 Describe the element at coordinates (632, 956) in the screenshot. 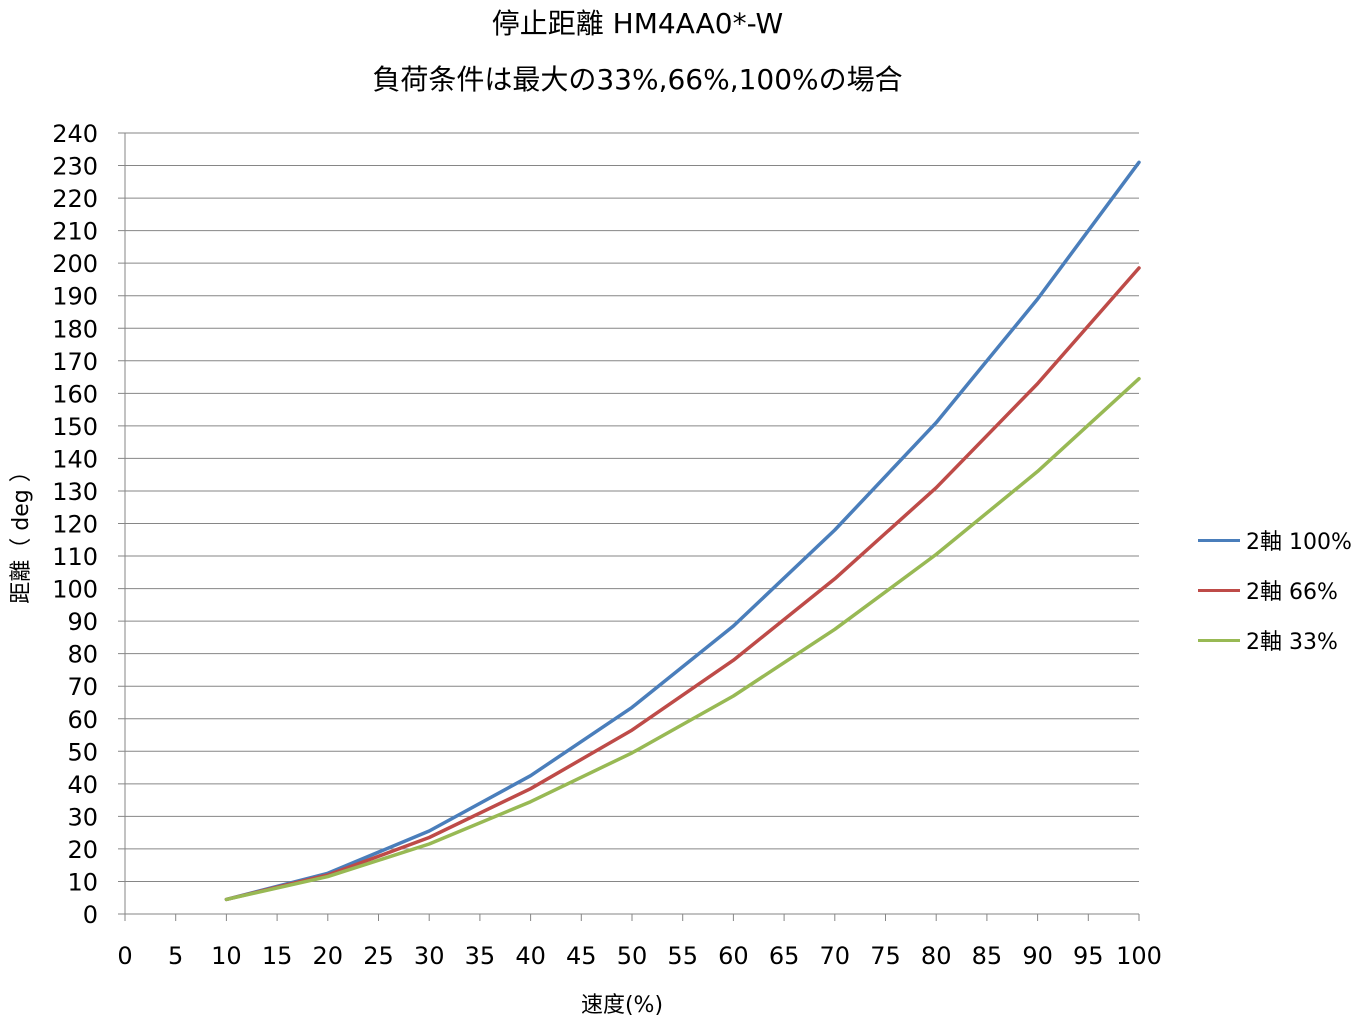

I see `x-tick-label: 50` at that location.